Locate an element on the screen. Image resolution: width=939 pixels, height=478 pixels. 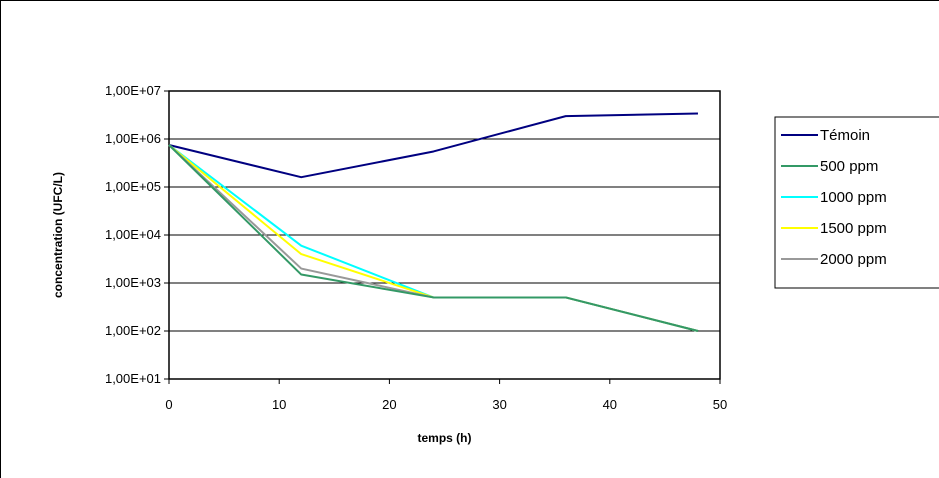
legend-label: 500 ppm is located at coordinates (849, 166).